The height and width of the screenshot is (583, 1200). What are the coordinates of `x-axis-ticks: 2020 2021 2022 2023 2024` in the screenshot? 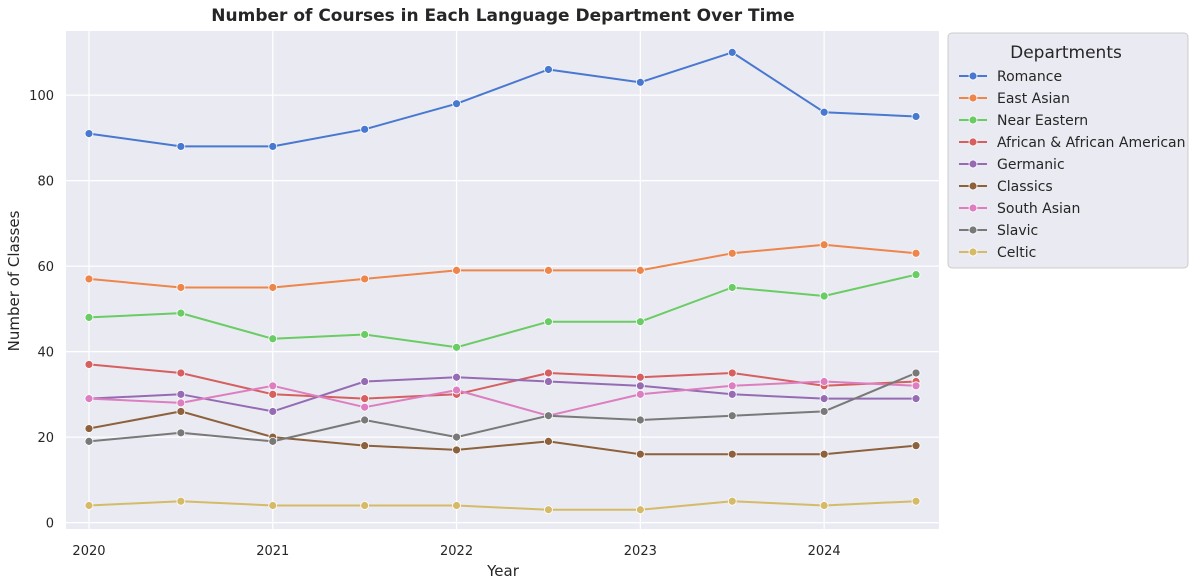 It's located at (456, 551).